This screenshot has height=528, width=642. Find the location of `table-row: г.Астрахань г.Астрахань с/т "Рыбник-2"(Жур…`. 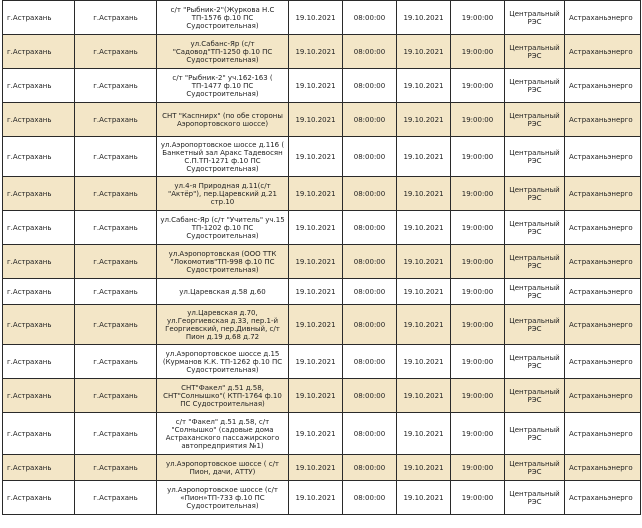

table-row: г.Астрахань г.Астрахань с/т "Рыбник-2"(Жур… is located at coordinates (321, 17).